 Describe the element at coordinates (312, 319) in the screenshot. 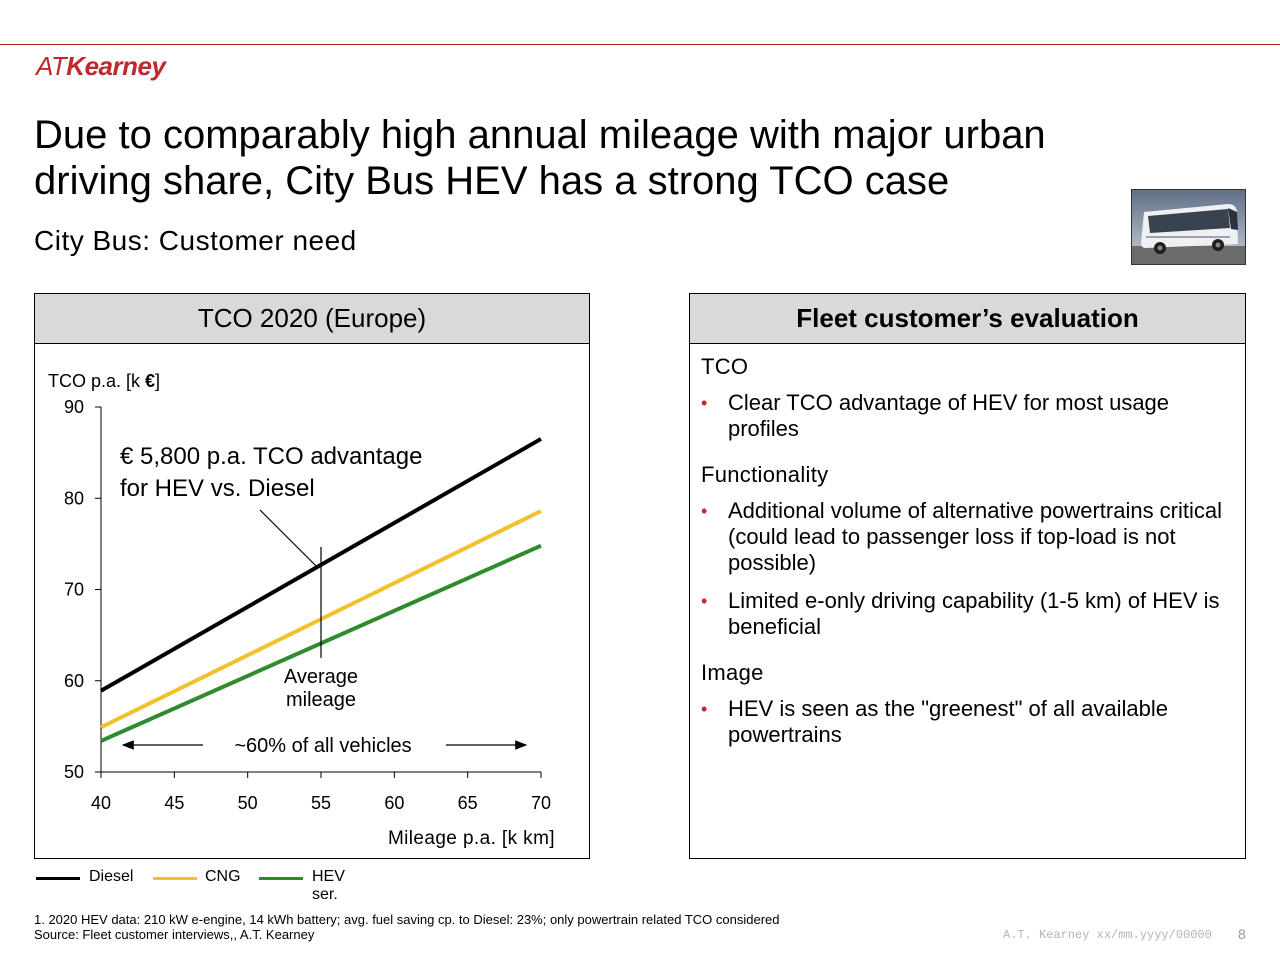

I see `tco-panel-header: TCO 2020 (Europe)` at that location.